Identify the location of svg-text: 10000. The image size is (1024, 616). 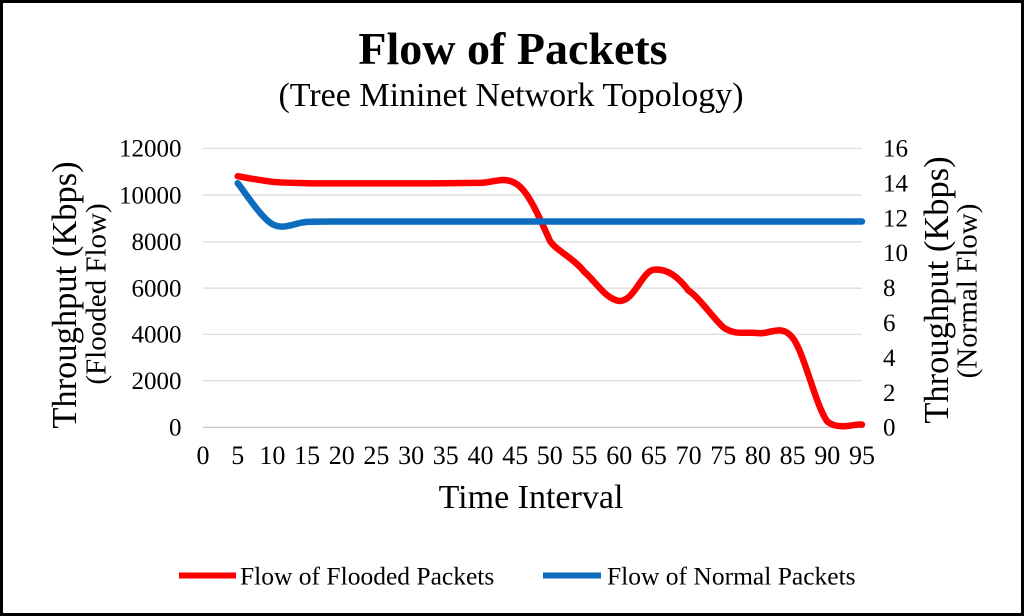
(150, 195).